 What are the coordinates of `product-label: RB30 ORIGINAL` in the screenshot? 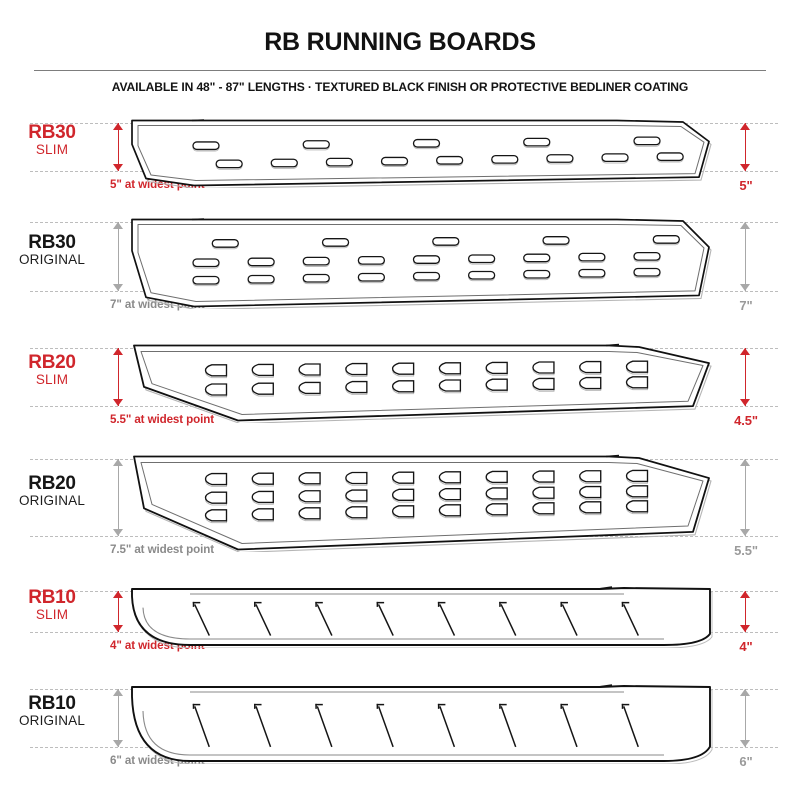 It's located at (52, 250).